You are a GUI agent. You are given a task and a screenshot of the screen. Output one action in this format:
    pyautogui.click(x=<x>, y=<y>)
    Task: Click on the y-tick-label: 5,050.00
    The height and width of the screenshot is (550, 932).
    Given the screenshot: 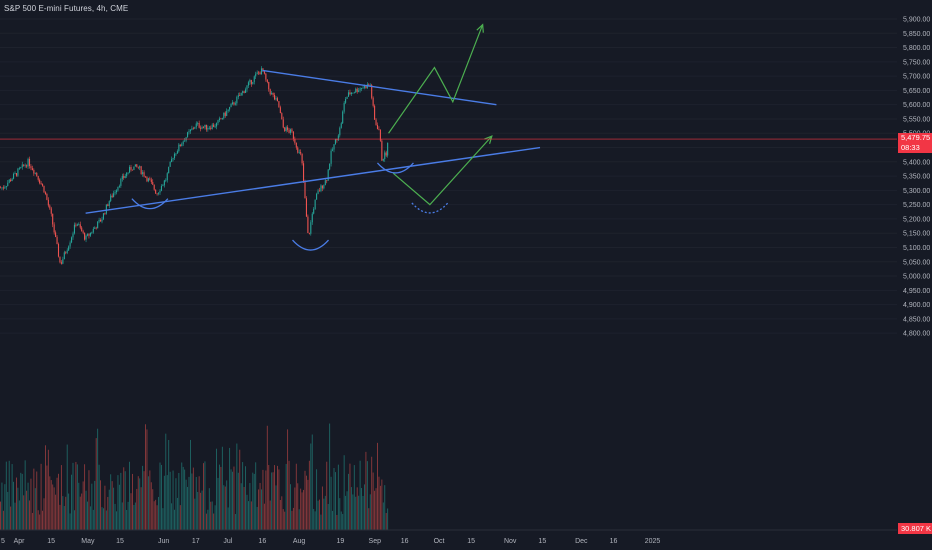 What is the action you would take?
    pyautogui.click(x=916, y=262)
    